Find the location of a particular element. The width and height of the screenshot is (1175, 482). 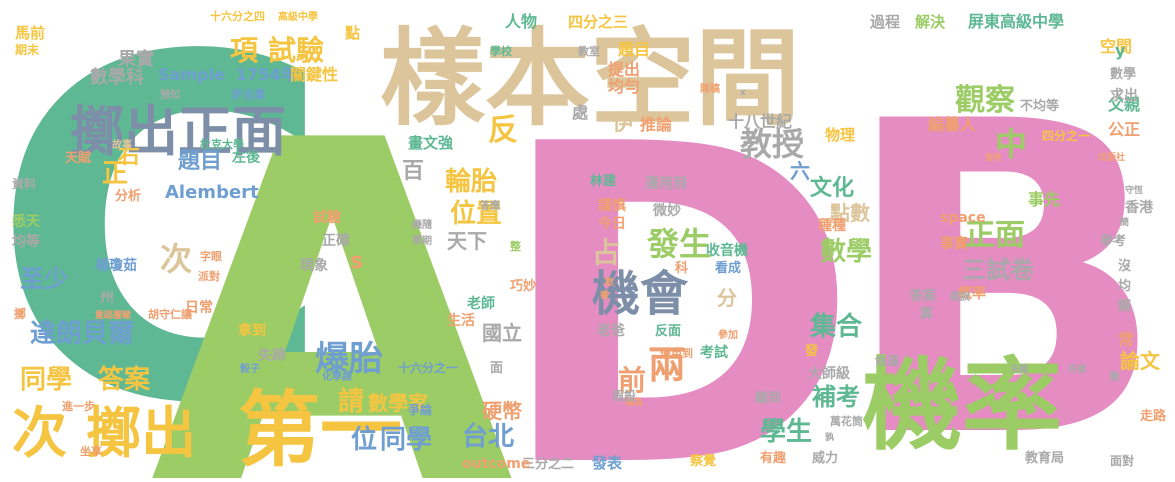

word-small: 生活 is located at coordinates (461, 320).